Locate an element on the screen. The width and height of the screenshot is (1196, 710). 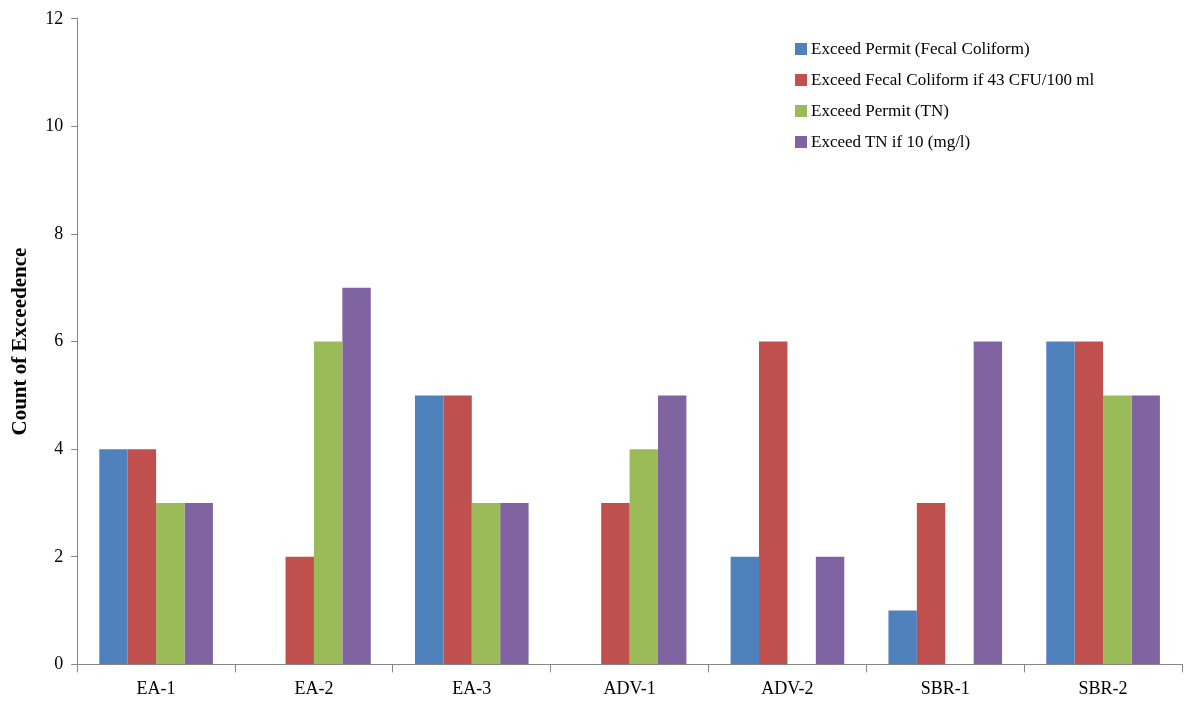
x-tick-label: ADV-1 is located at coordinates (629, 687).